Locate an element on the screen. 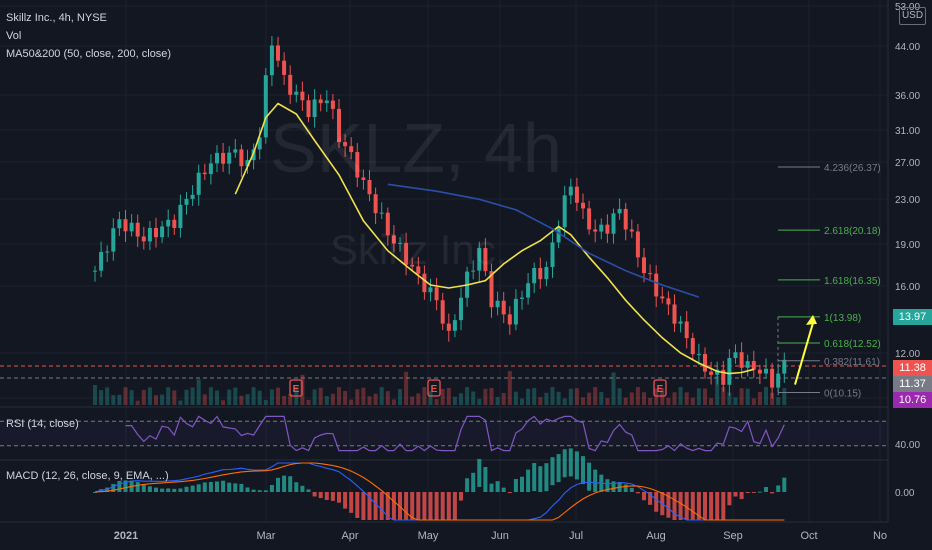 This screenshot has height=550, width=932. price-axis-tick-7: 16.00 is located at coordinates (907, 287).